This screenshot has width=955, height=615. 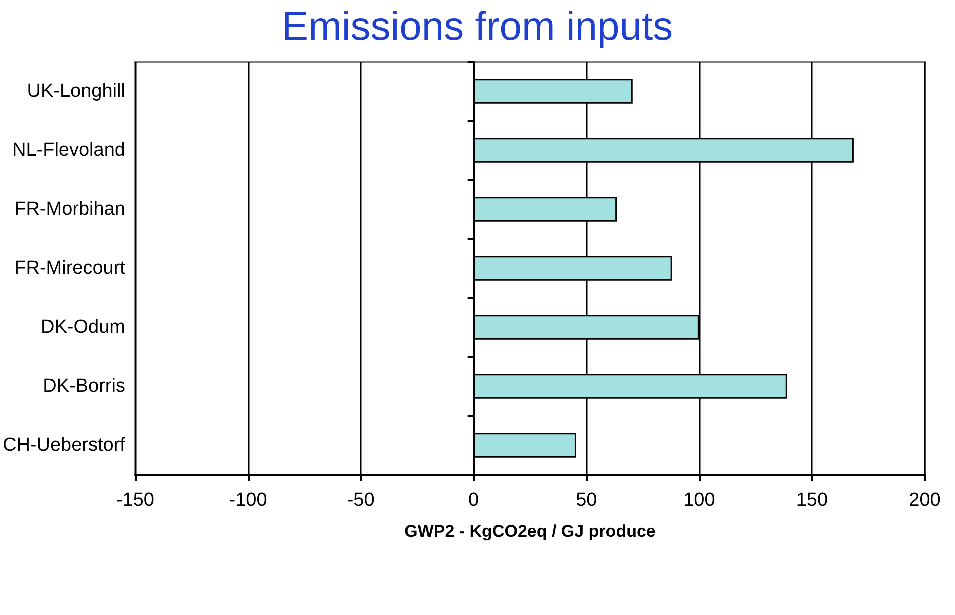 What do you see at coordinates (83, 327) in the screenshot?
I see `y-tick-label: DK-Odum` at bounding box center [83, 327].